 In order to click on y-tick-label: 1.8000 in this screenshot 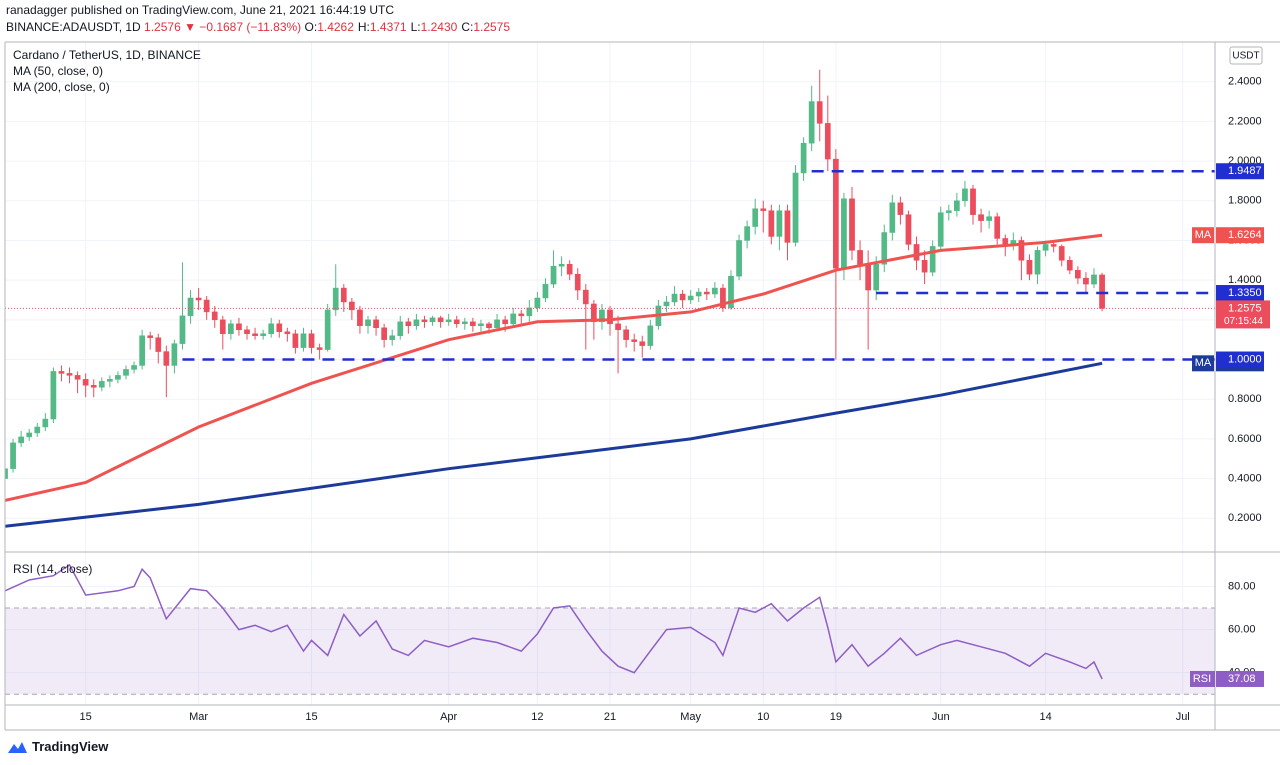, I will do `click(1245, 201)`.